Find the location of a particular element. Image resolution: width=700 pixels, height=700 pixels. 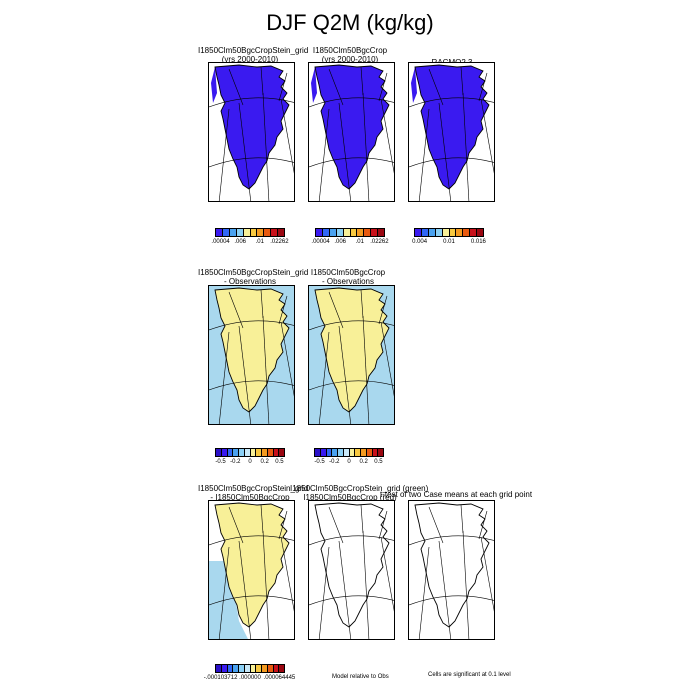

colorbar-tick-label: -.000103712 is located at coordinates (220, 678).